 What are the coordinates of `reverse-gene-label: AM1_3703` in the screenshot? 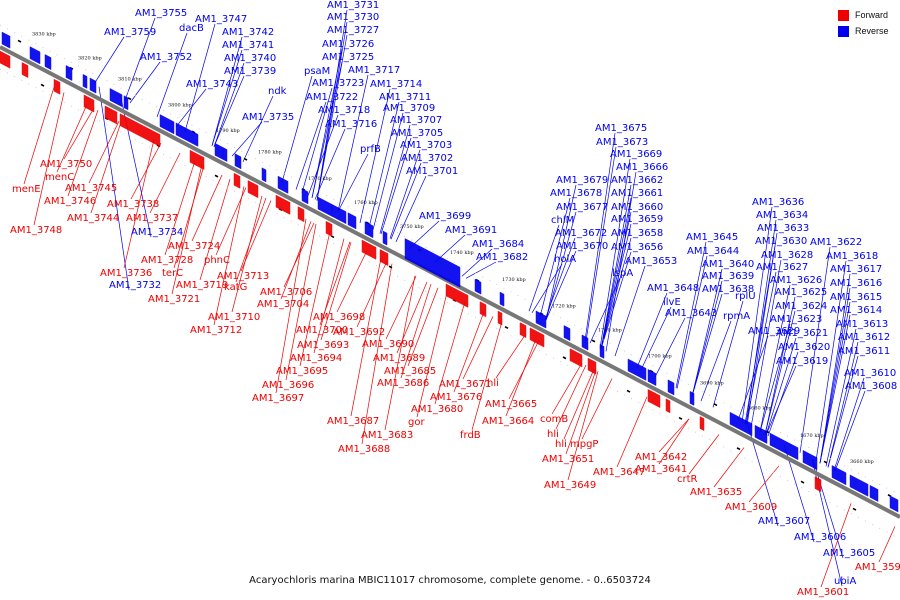 It's located at (426, 145).